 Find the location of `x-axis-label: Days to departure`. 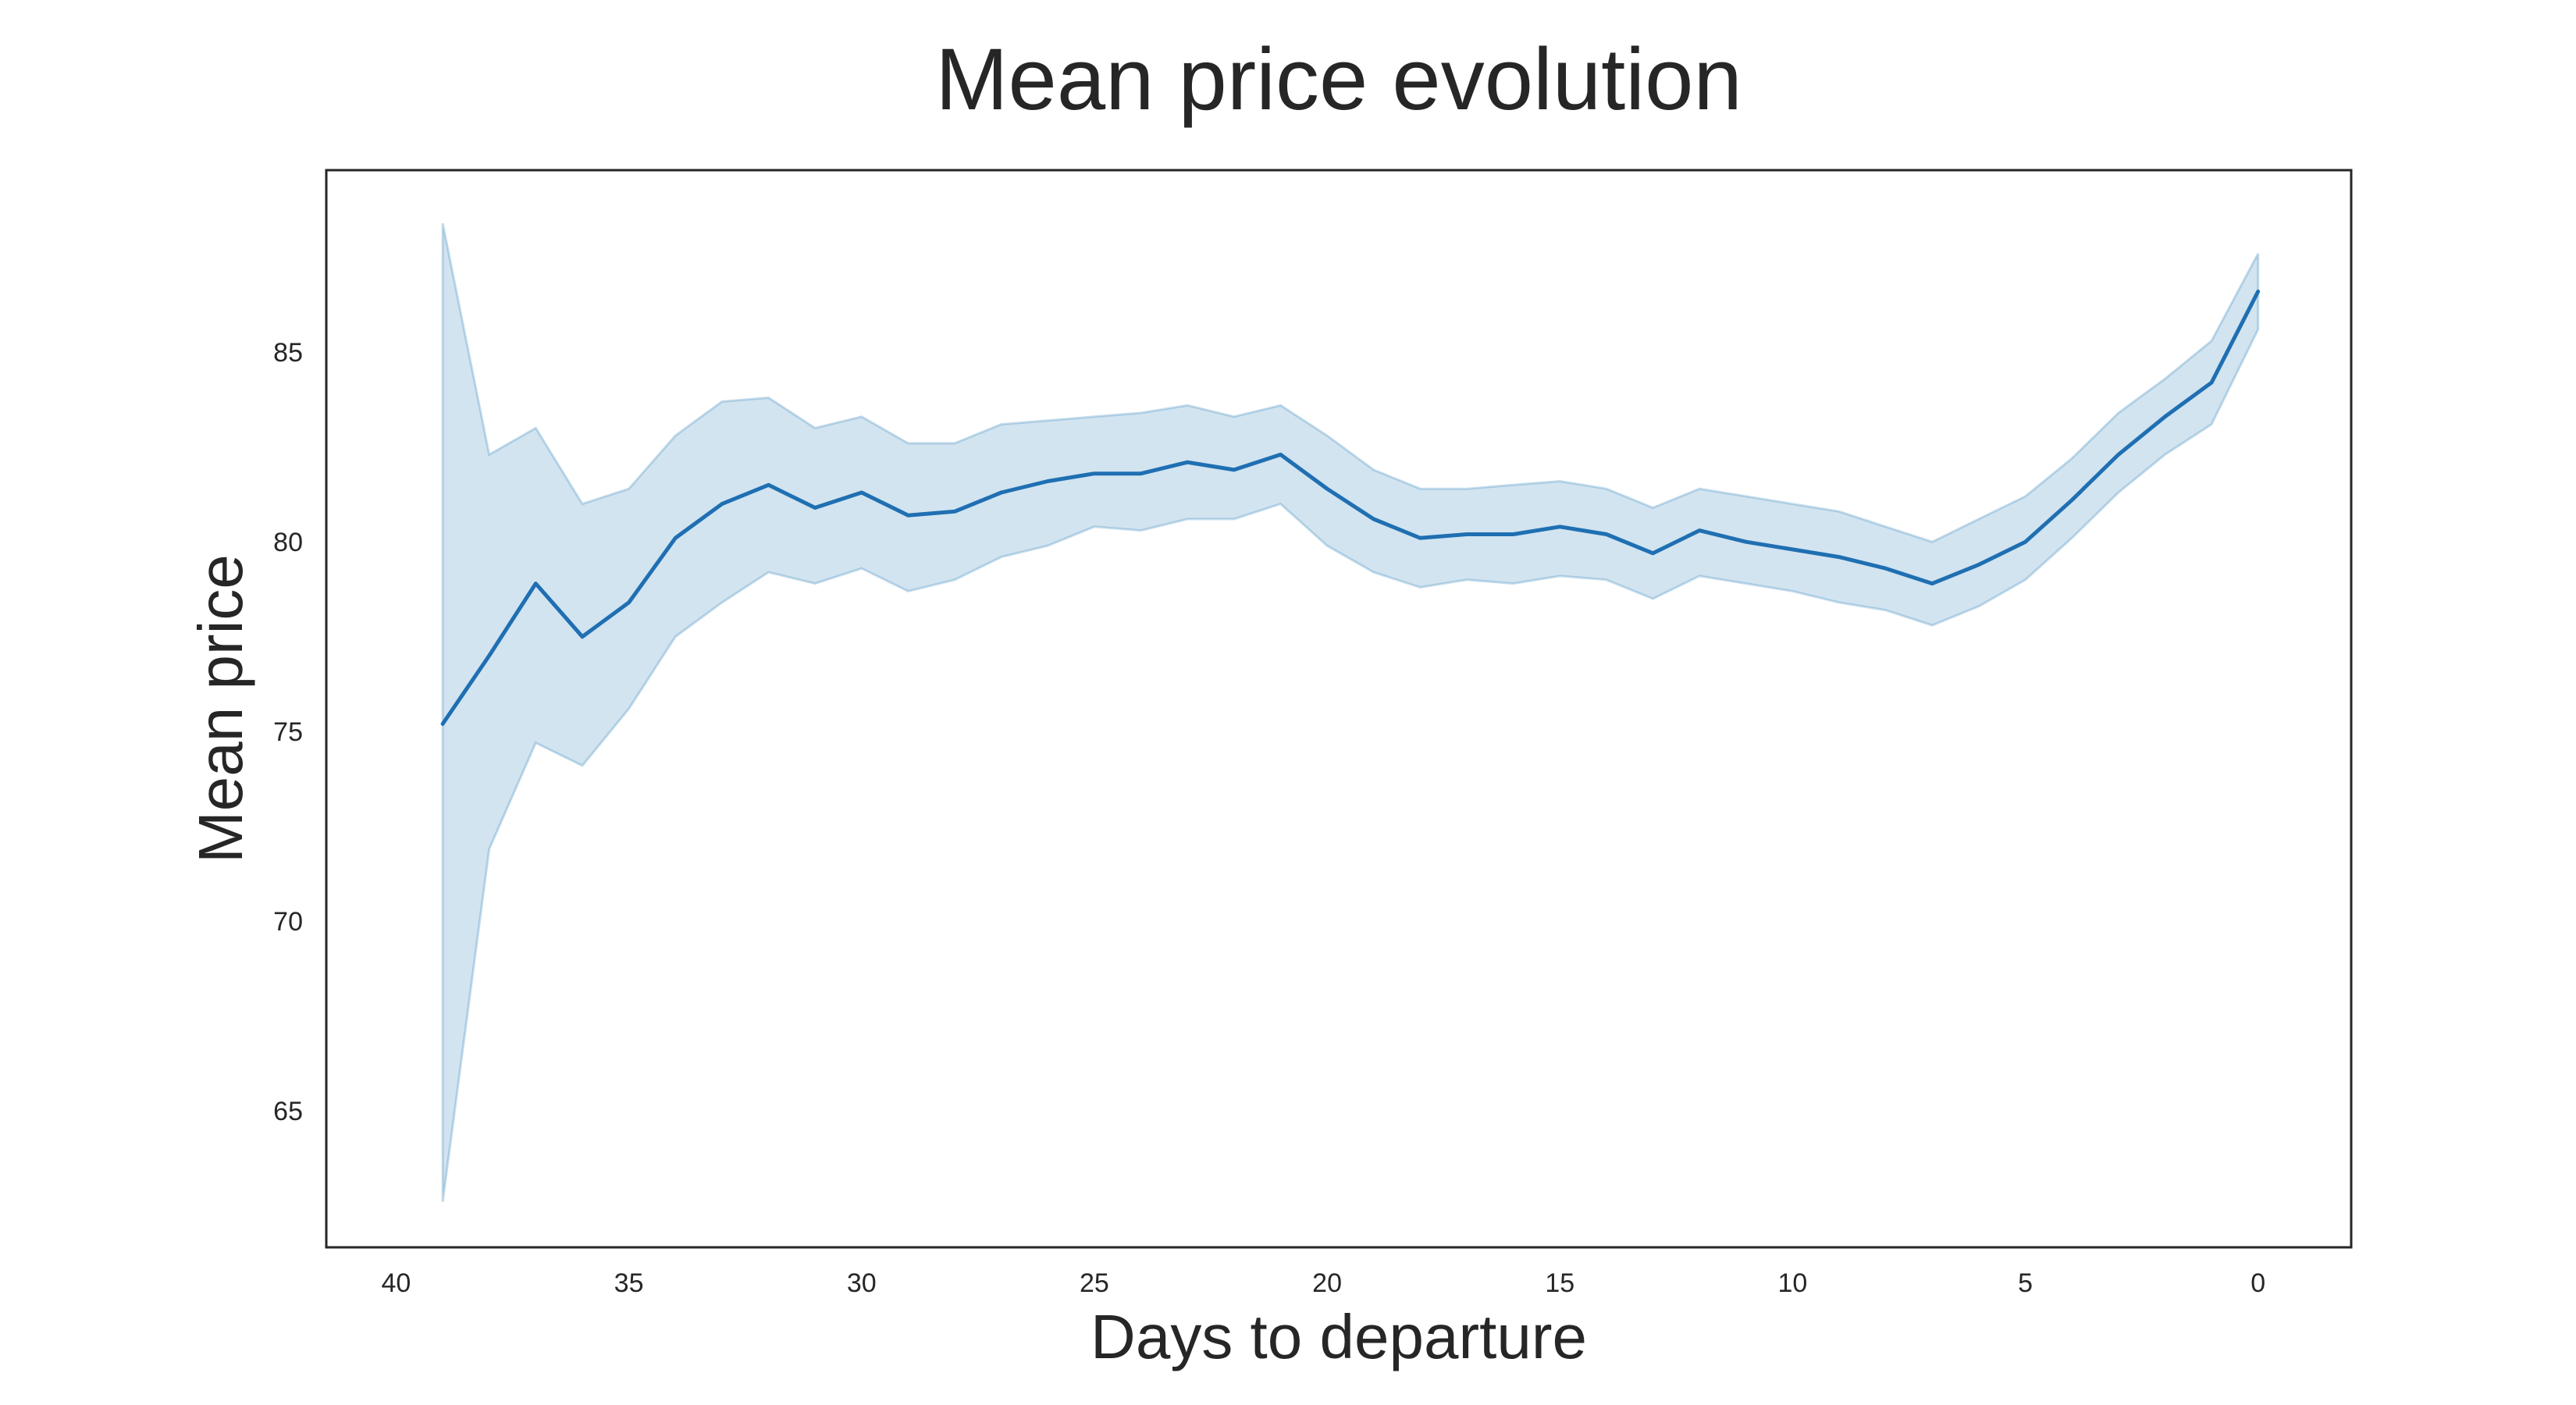

x-axis-label: Days to departure is located at coordinates (1339, 1337).